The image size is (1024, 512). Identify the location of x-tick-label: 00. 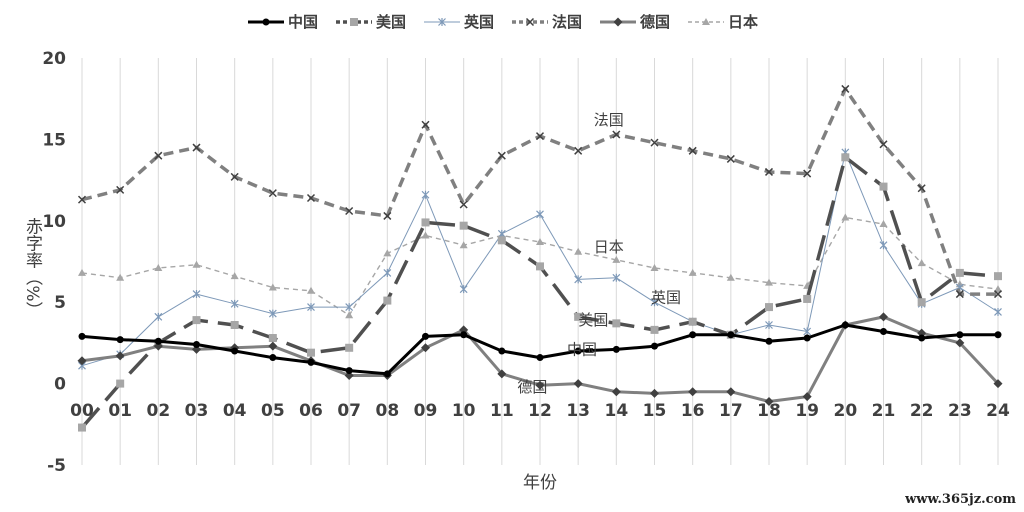
(82, 411).